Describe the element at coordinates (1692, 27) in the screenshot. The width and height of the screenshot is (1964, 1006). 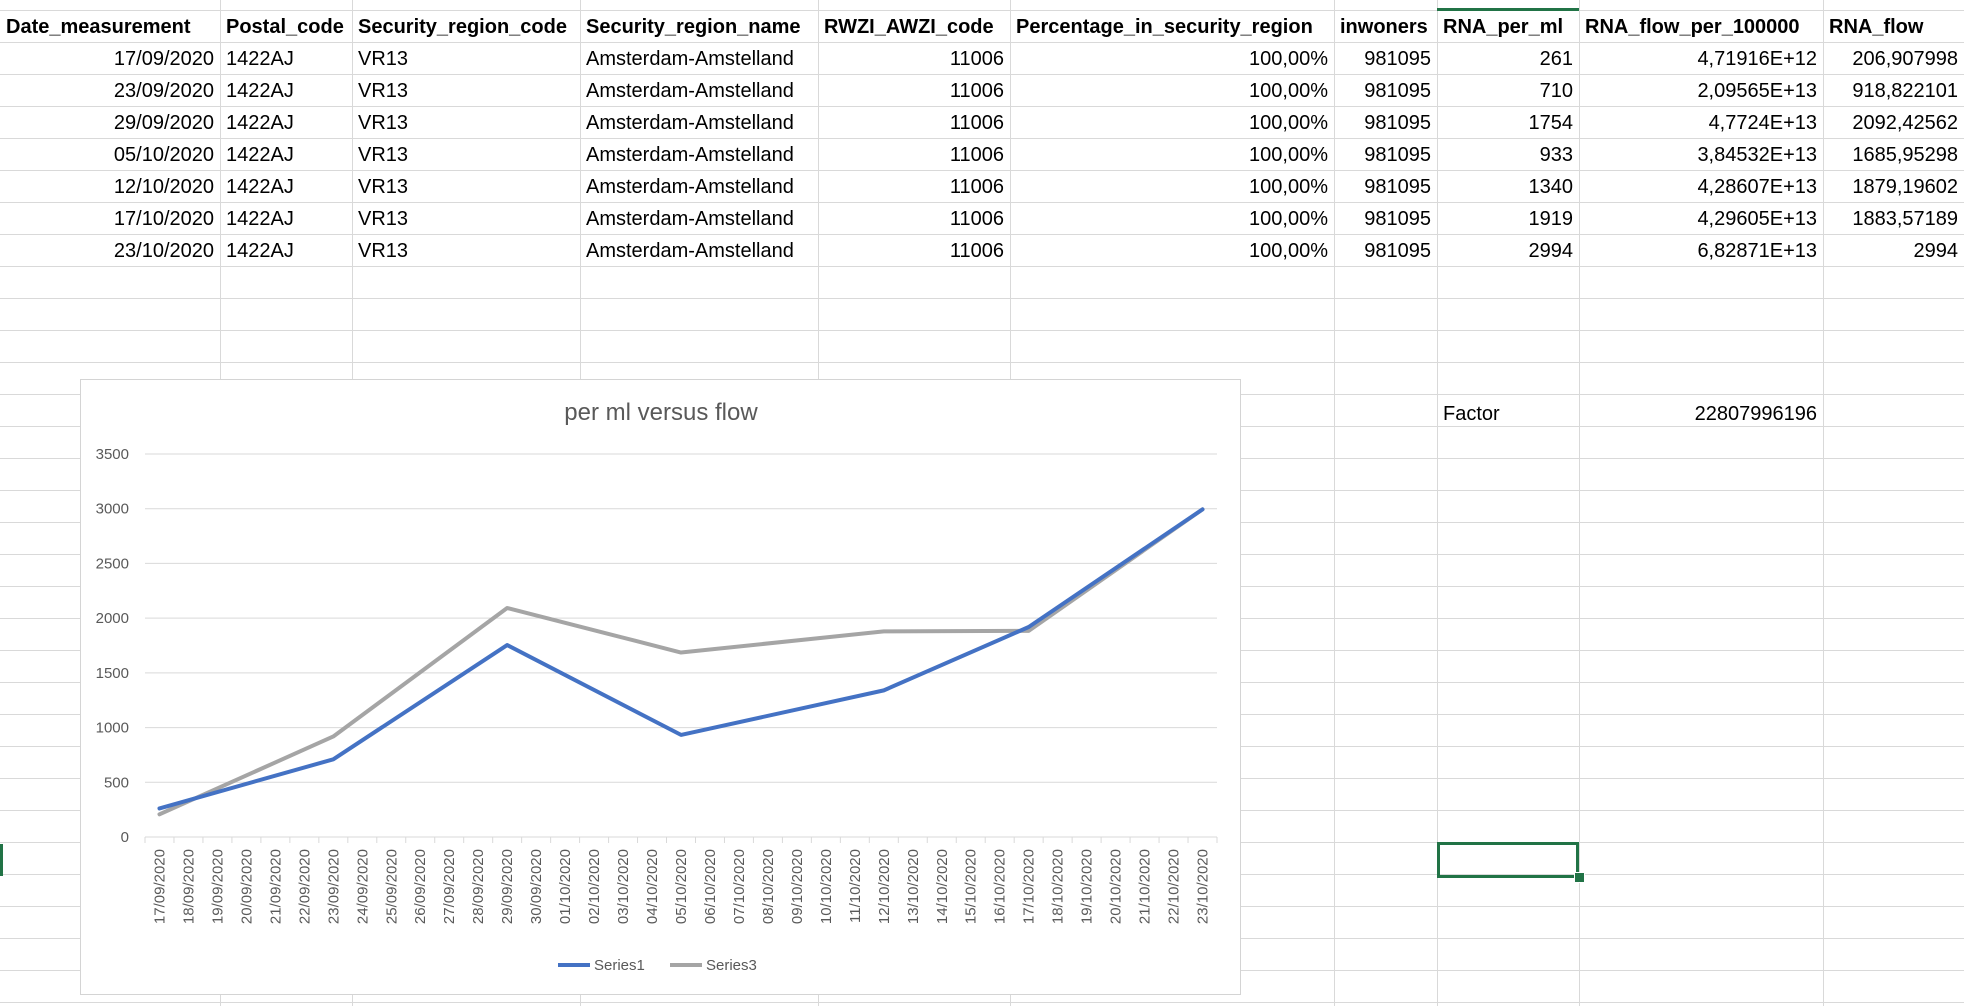
I see `header-cell: RNA_flow_per_100000` at that location.